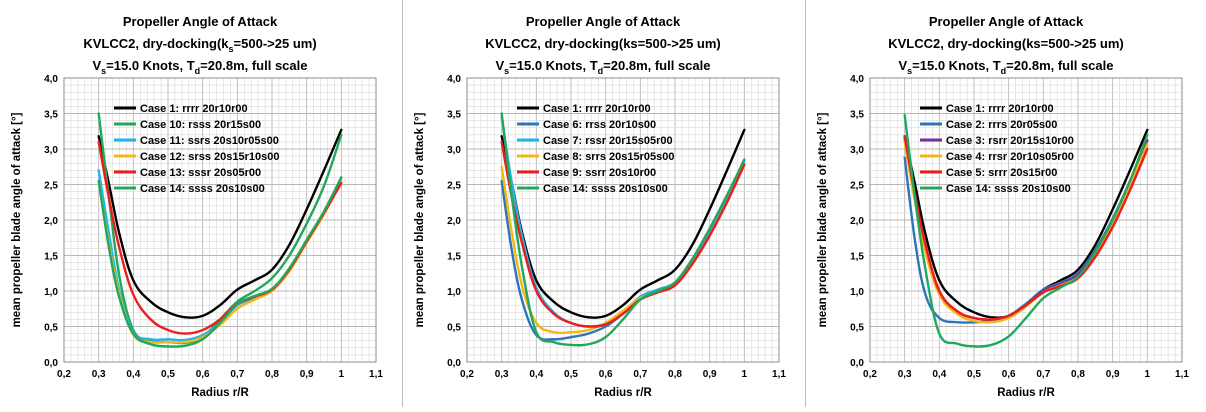 This screenshot has width=1206, height=412. I want to click on legend-entry: Case 9: ssrr 20s10r00, so click(599, 173).